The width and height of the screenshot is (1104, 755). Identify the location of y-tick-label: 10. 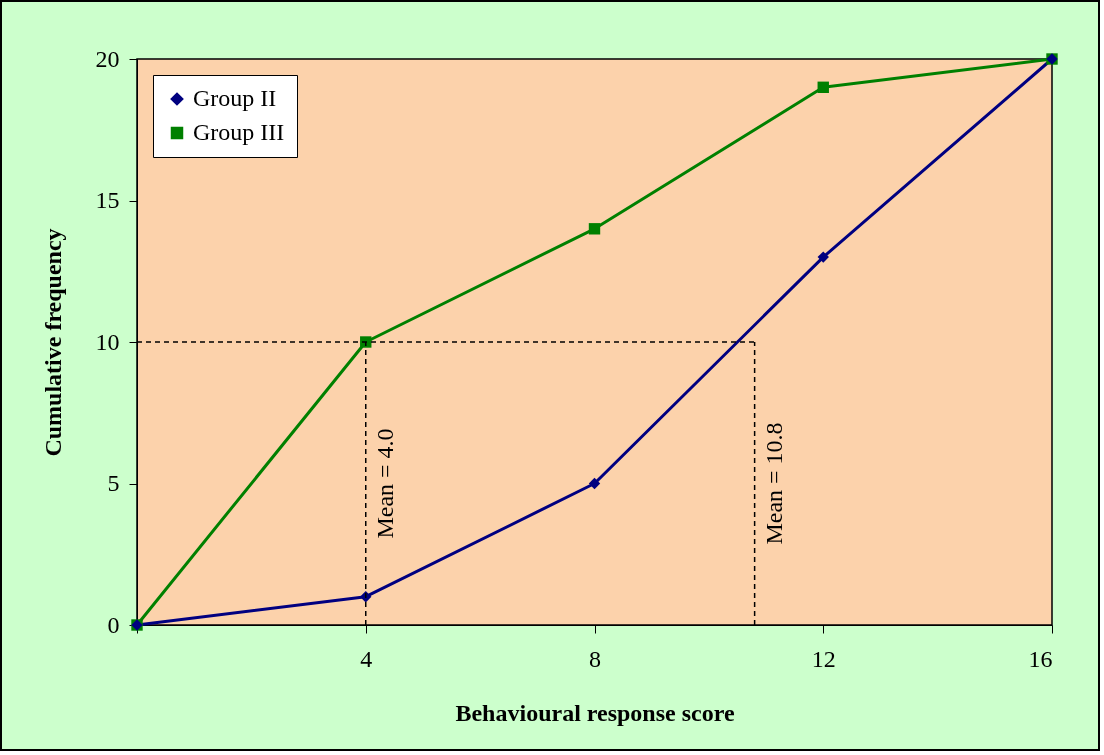
(107, 341).